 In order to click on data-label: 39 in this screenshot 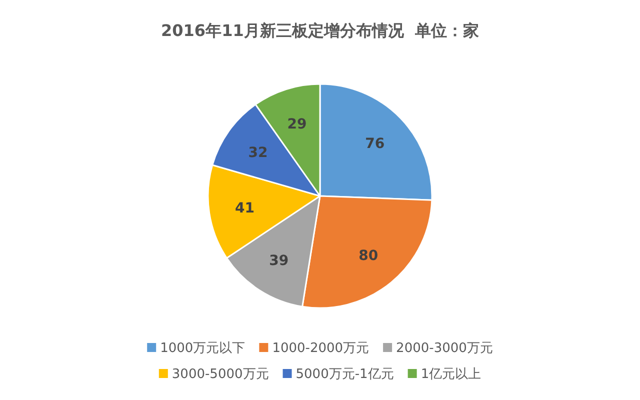, I will do `click(279, 261)`.